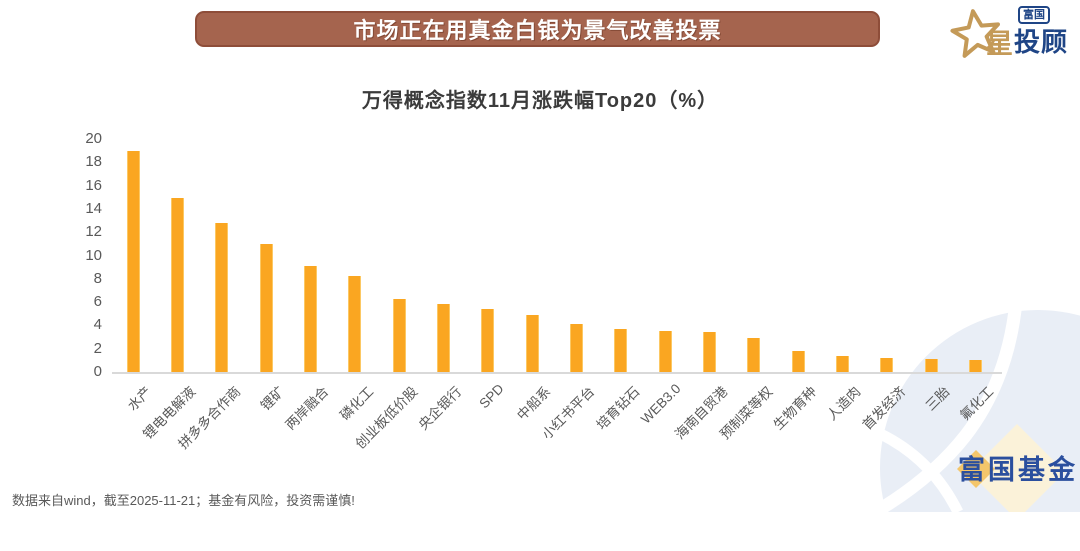 Image resolution: width=1080 pixels, height=551 pixels. Describe the element at coordinates (222, 297) in the screenshot. I see `bar-拼多多合作商` at that location.